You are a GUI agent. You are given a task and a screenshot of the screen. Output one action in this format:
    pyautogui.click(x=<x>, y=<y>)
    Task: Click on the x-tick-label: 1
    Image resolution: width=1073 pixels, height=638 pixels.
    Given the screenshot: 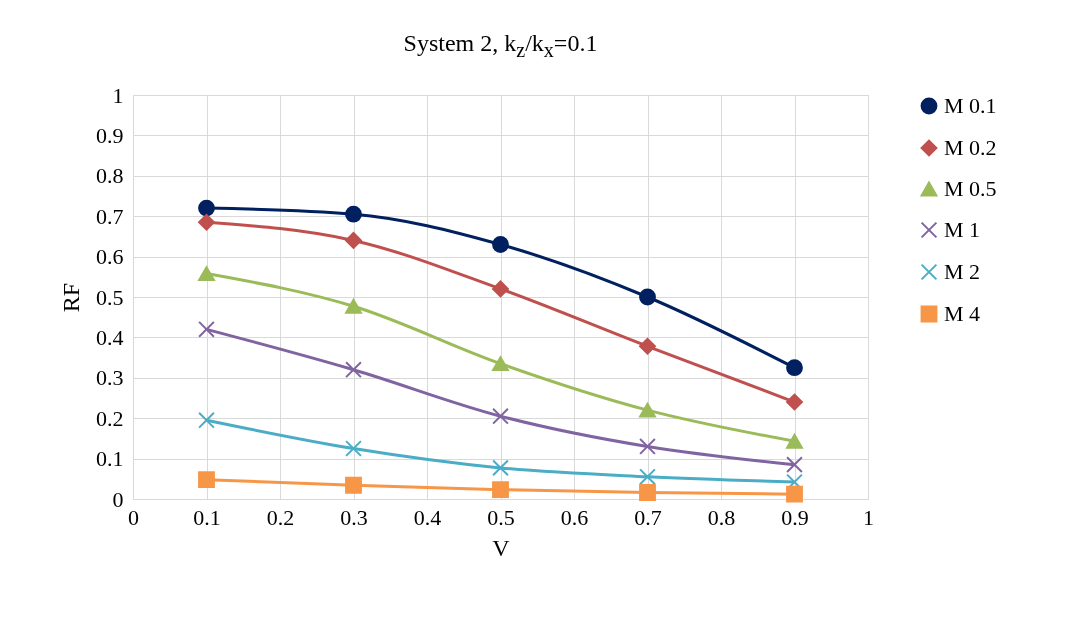 What is the action you would take?
    pyautogui.click(x=868, y=517)
    